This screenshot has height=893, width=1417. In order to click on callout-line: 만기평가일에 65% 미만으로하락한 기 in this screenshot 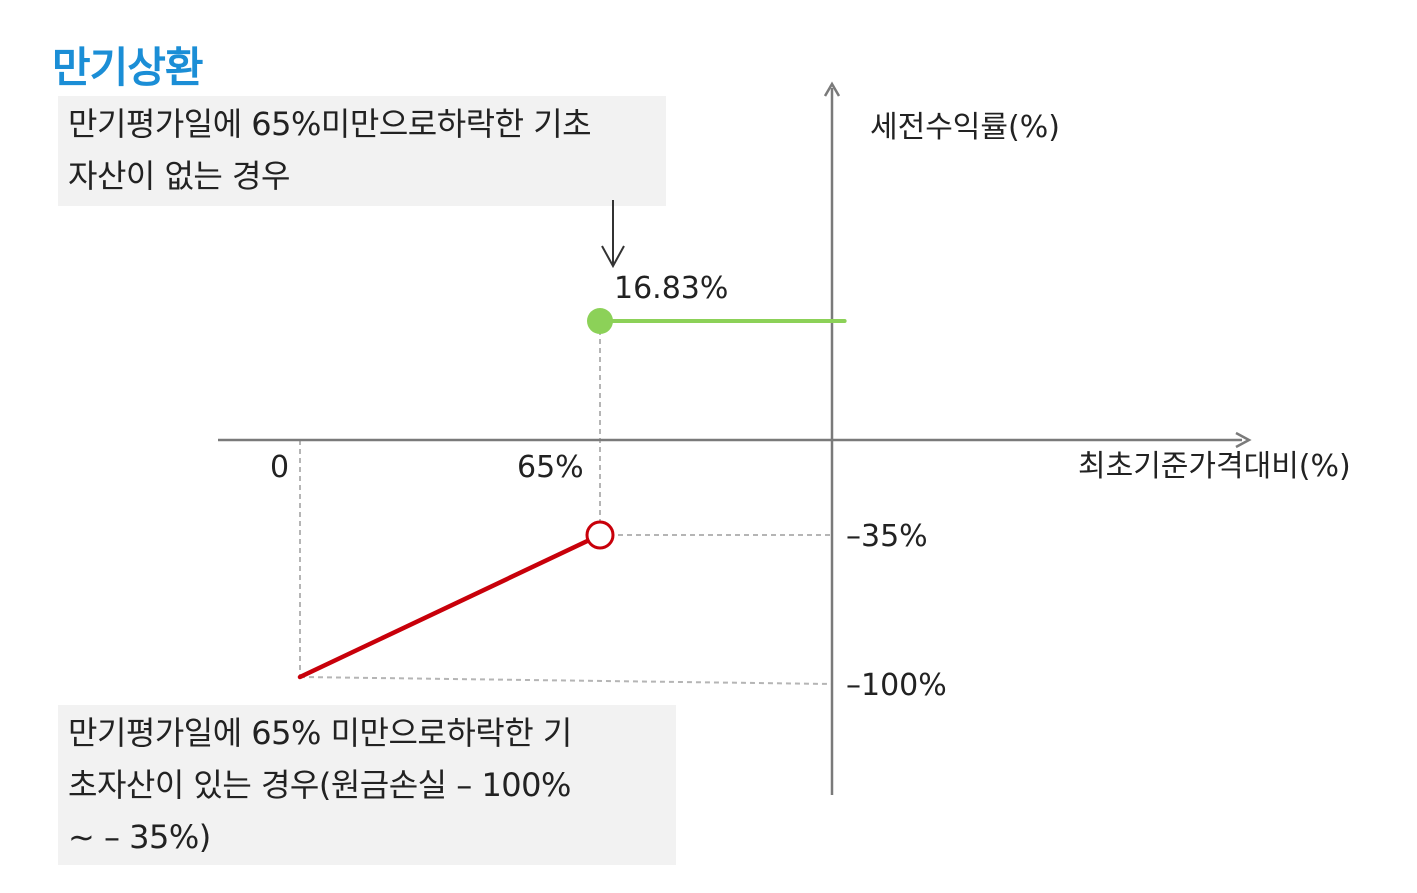, I will do `click(320, 733)`.